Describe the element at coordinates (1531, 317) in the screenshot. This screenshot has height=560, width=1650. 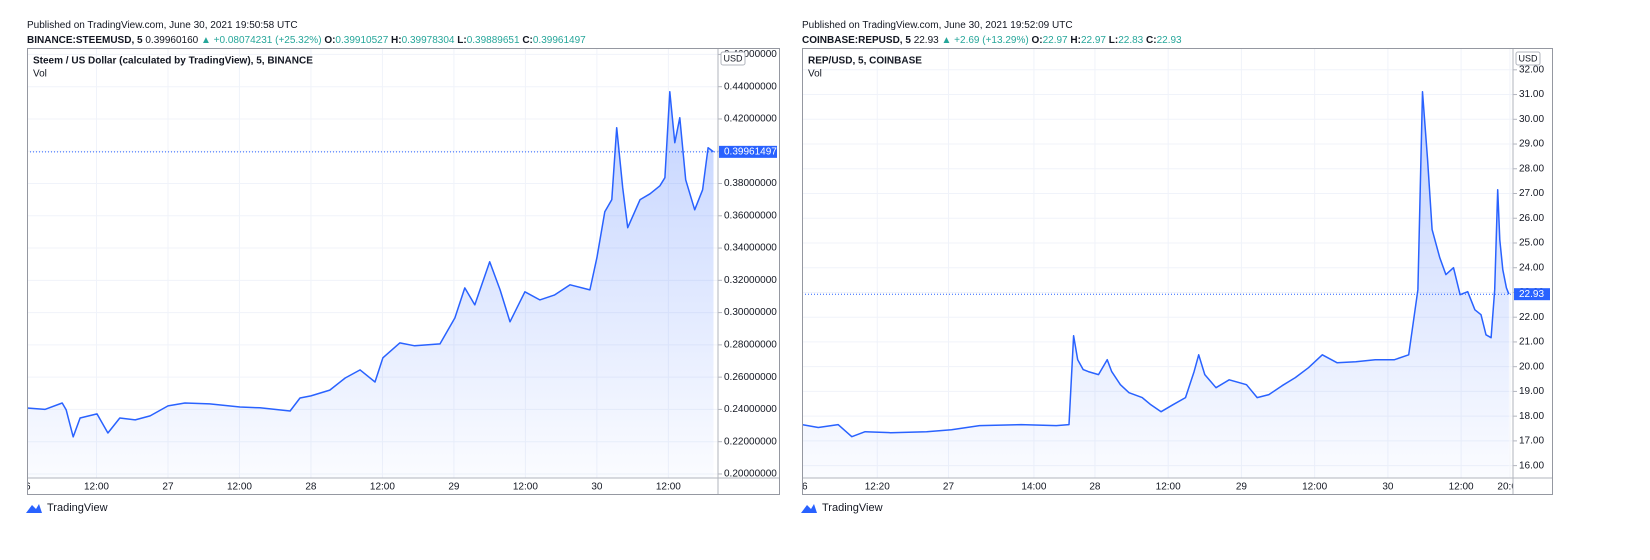
I see `y-tick-label: 22.00` at that location.